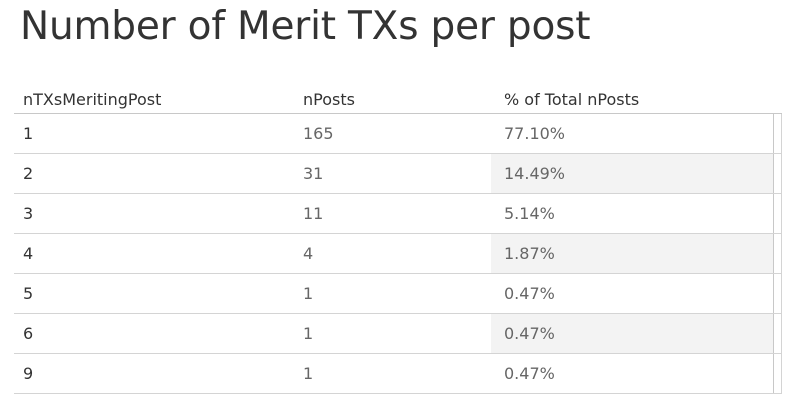  What do you see at coordinates (28, 293) in the screenshot?
I see `cell-ntxs: 5` at bounding box center [28, 293].